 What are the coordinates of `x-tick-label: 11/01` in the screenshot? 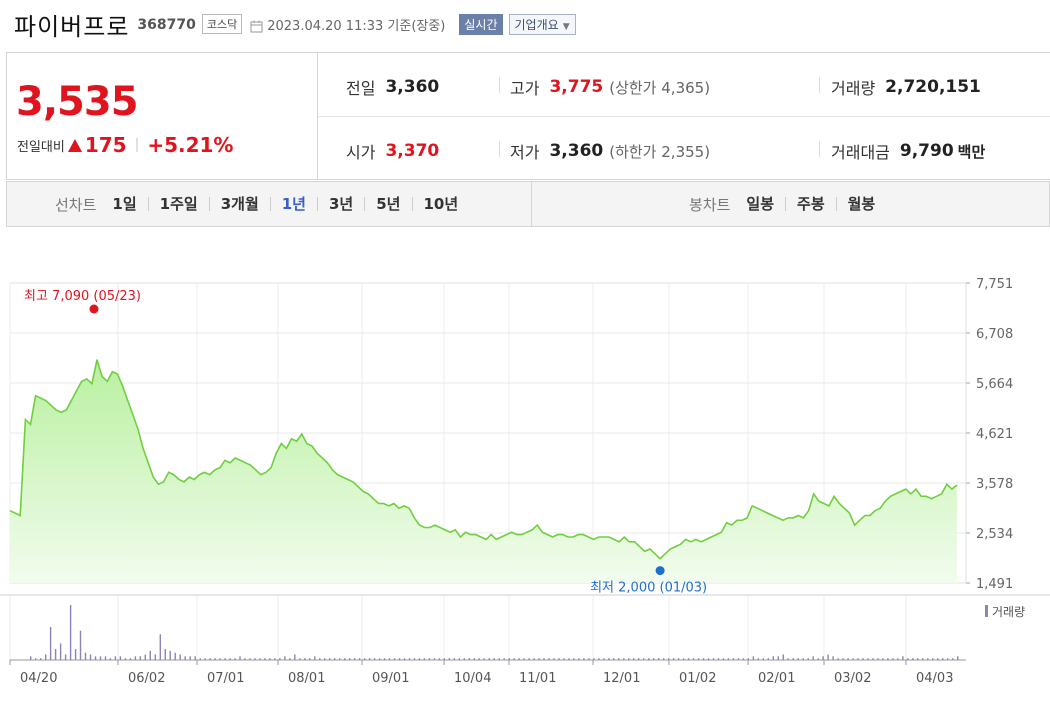 It's located at (537, 678).